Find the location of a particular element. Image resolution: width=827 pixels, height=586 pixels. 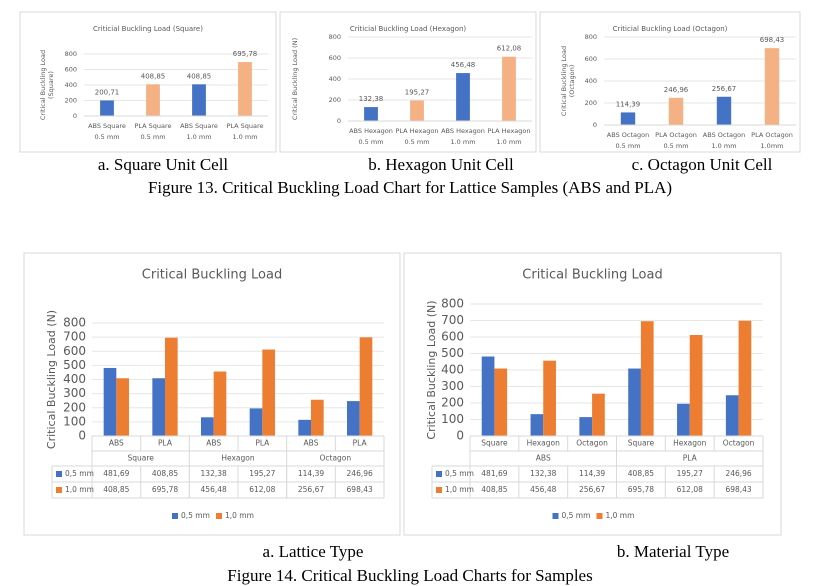

x-tick-label: Hexagon is located at coordinates (690, 443).